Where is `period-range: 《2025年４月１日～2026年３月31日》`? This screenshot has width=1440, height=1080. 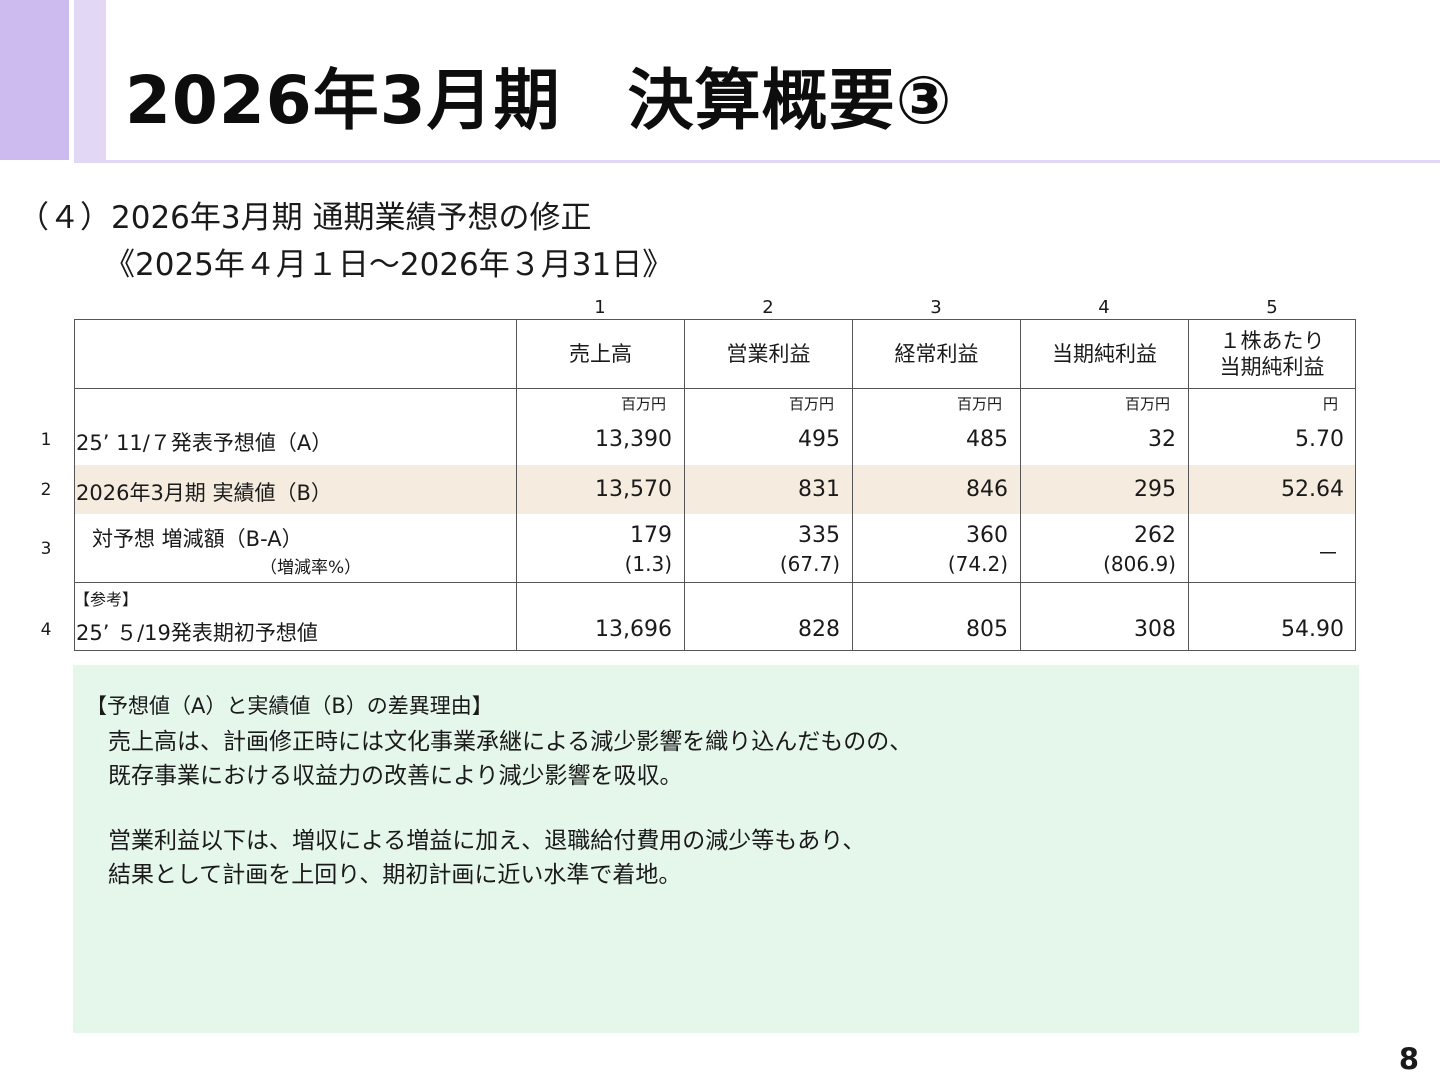 period-range: 《2025年４月１日～2026年３月31日》 is located at coordinates (389, 265).